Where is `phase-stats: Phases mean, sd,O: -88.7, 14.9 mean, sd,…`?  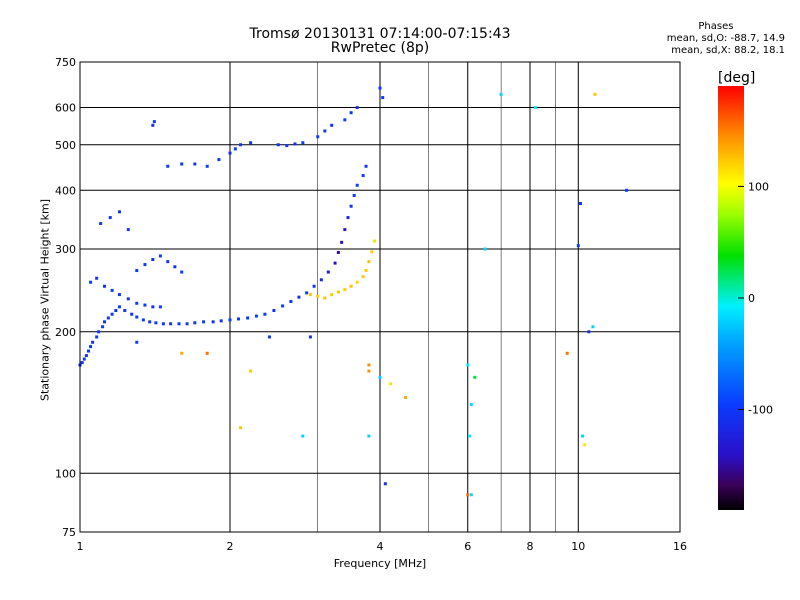
phase-stats: Phases mean, sd,O: -88.7, 14.9 mean, sd,… is located at coordinates (726, 39).